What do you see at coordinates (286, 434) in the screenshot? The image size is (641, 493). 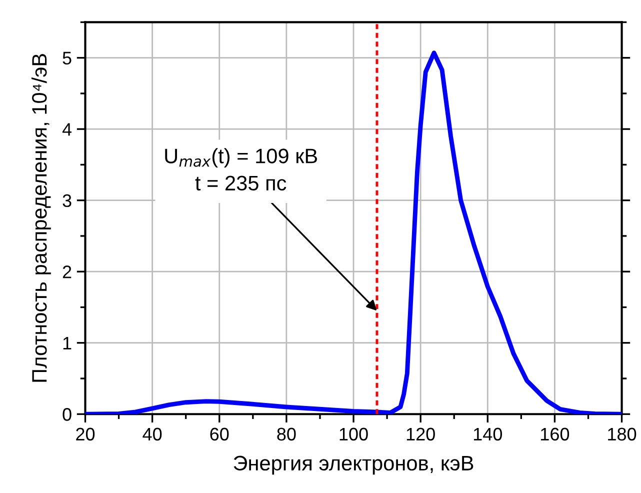 I see `x-tick-label: 80` at bounding box center [286, 434].